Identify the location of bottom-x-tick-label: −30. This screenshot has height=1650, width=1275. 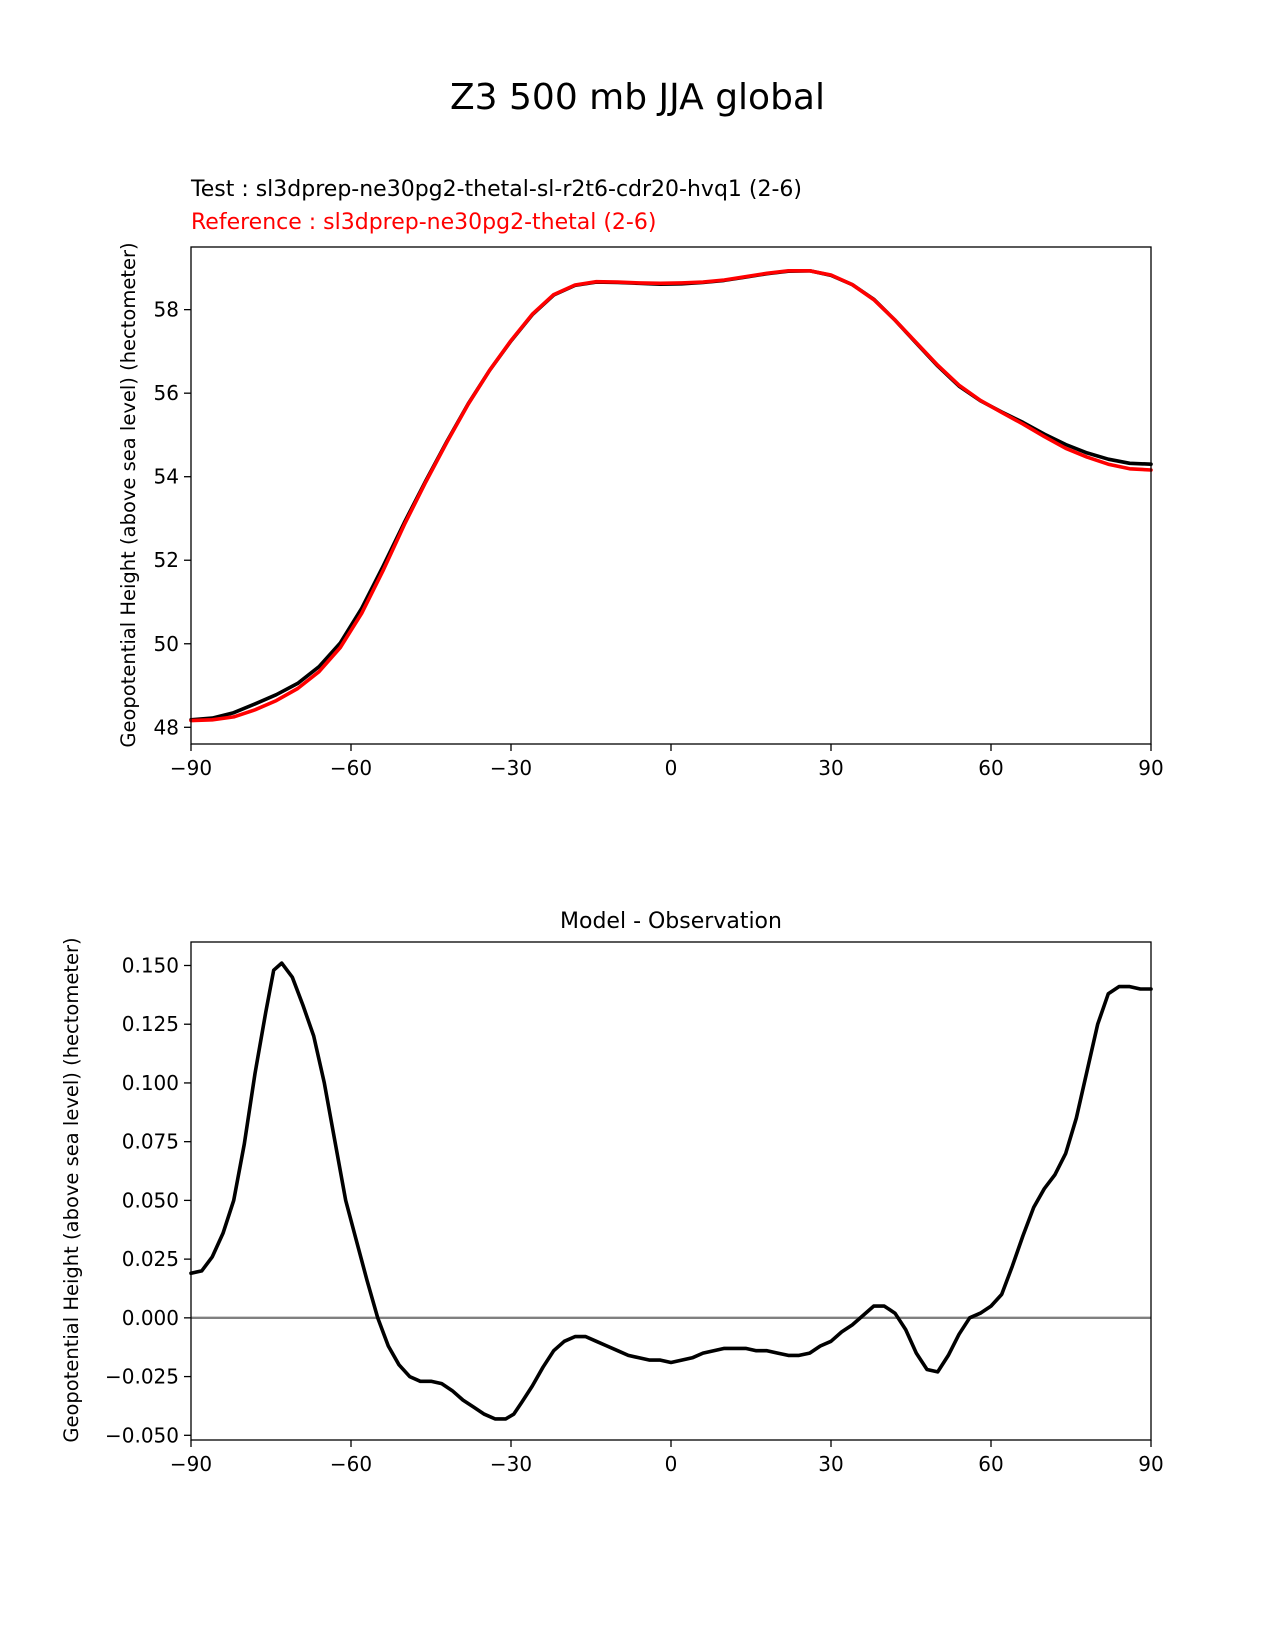
(511, 1464).